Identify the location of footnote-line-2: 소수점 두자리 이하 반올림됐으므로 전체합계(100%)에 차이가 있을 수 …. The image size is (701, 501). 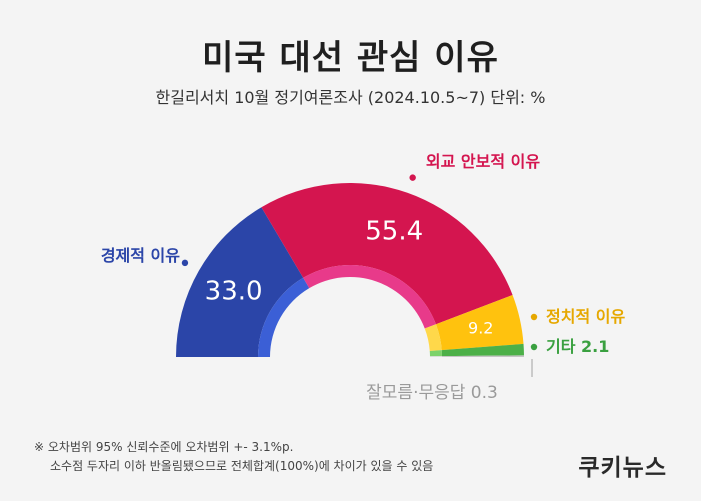
(242, 466).